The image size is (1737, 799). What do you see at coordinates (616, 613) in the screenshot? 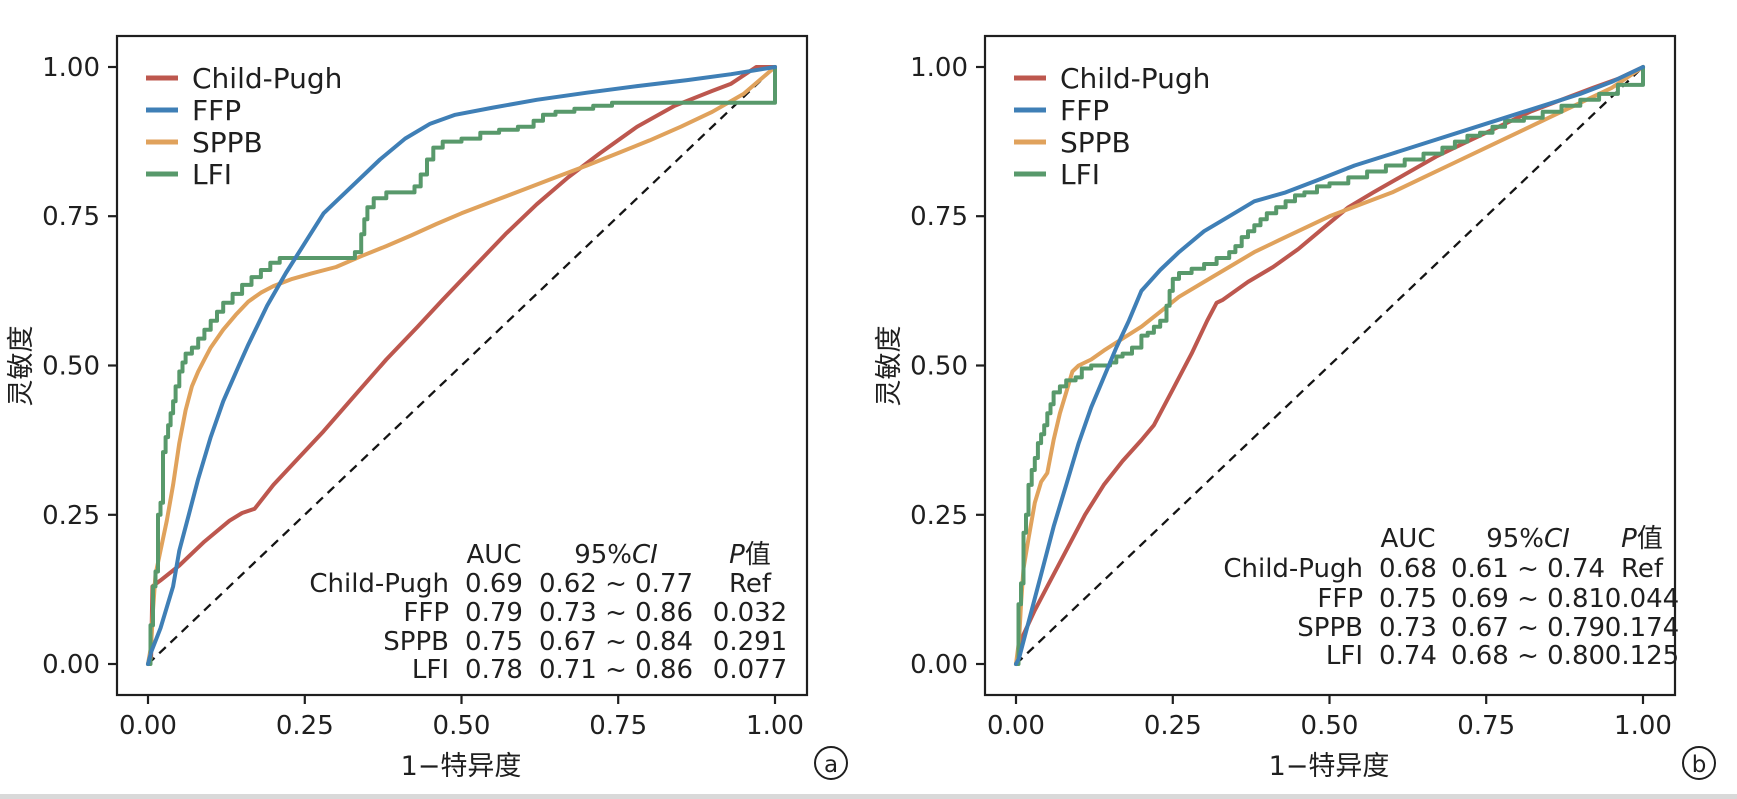
I see `stats-ci-value: 0.73 ~ 0.86` at bounding box center [616, 613].